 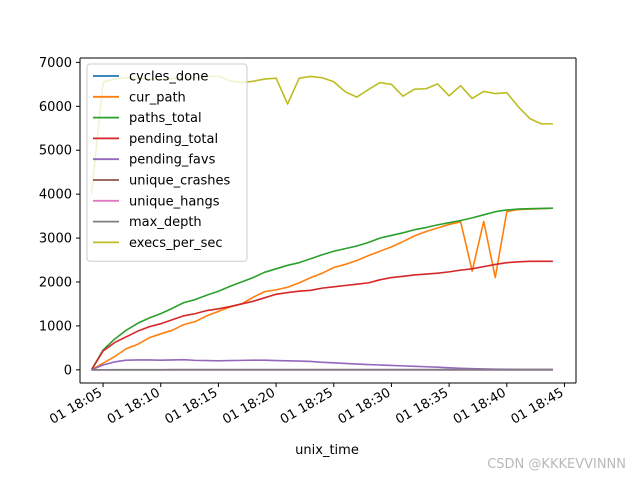 What do you see at coordinates (180, 181) in the screenshot?
I see `legend-label: unique_crashes` at bounding box center [180, 181].